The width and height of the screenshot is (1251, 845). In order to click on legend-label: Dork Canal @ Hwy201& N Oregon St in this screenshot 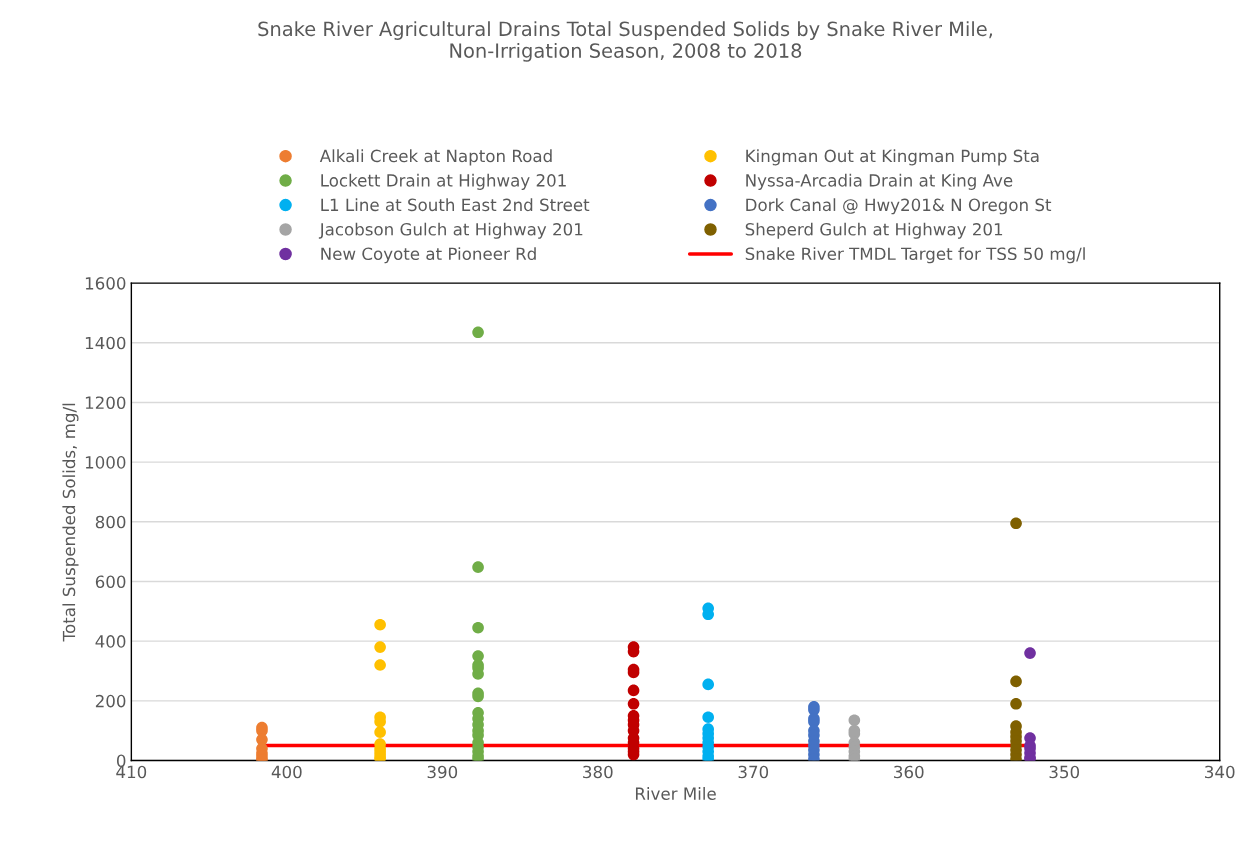, I will do `click(899, 206)`.